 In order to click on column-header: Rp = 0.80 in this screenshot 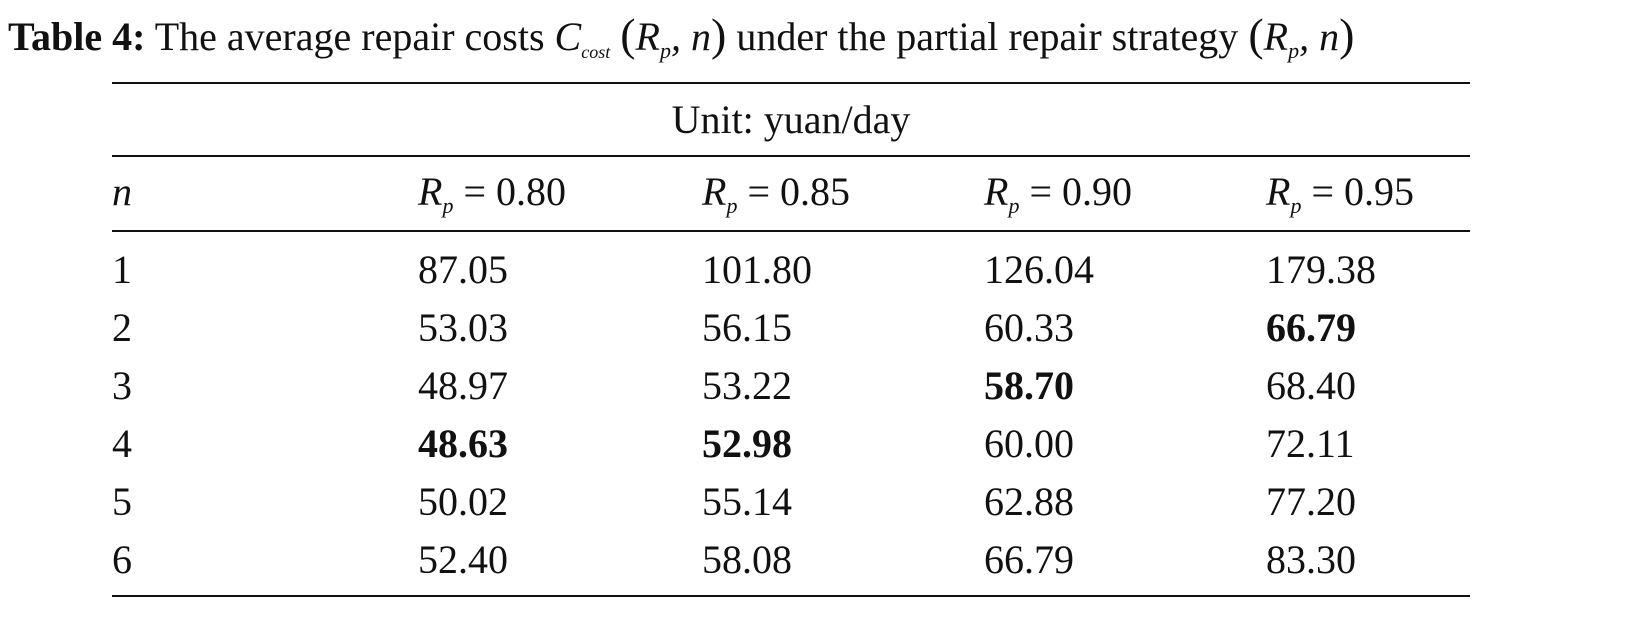, I will do `click(492, 193)`.